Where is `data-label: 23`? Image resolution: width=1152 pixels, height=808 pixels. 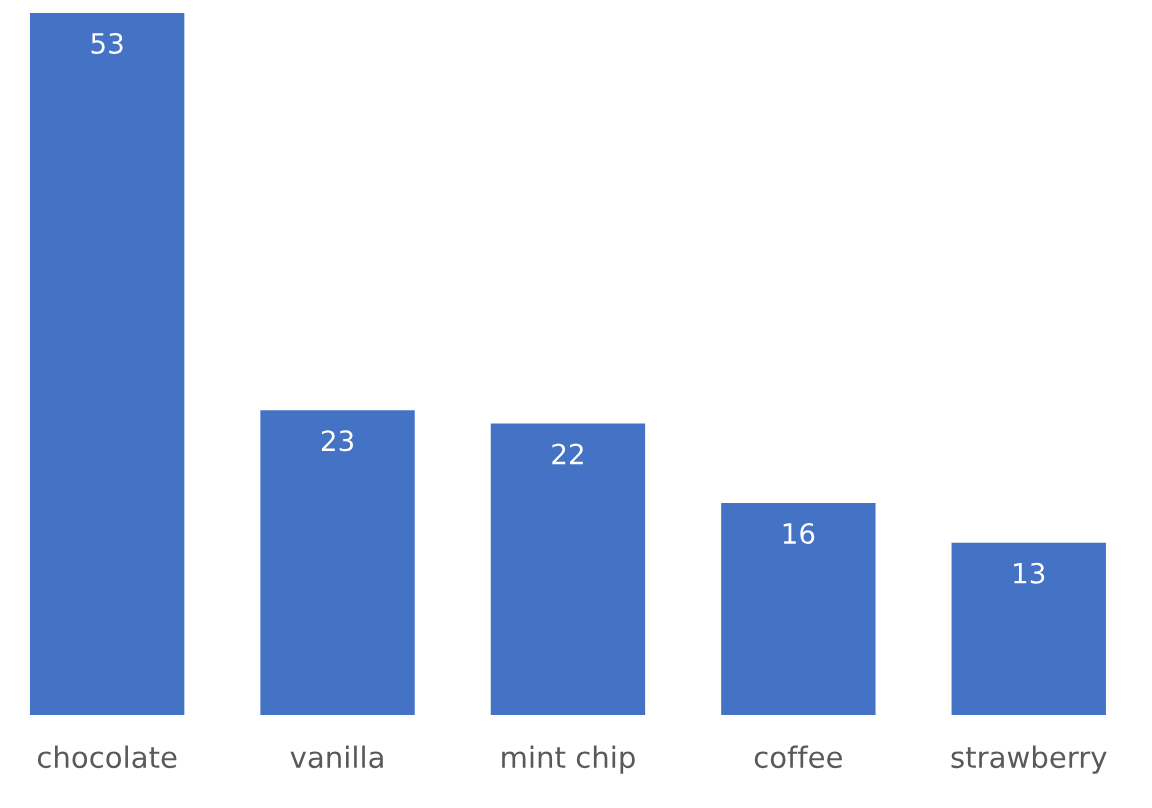
data-label: 23 is located at coordinates (337, 441).